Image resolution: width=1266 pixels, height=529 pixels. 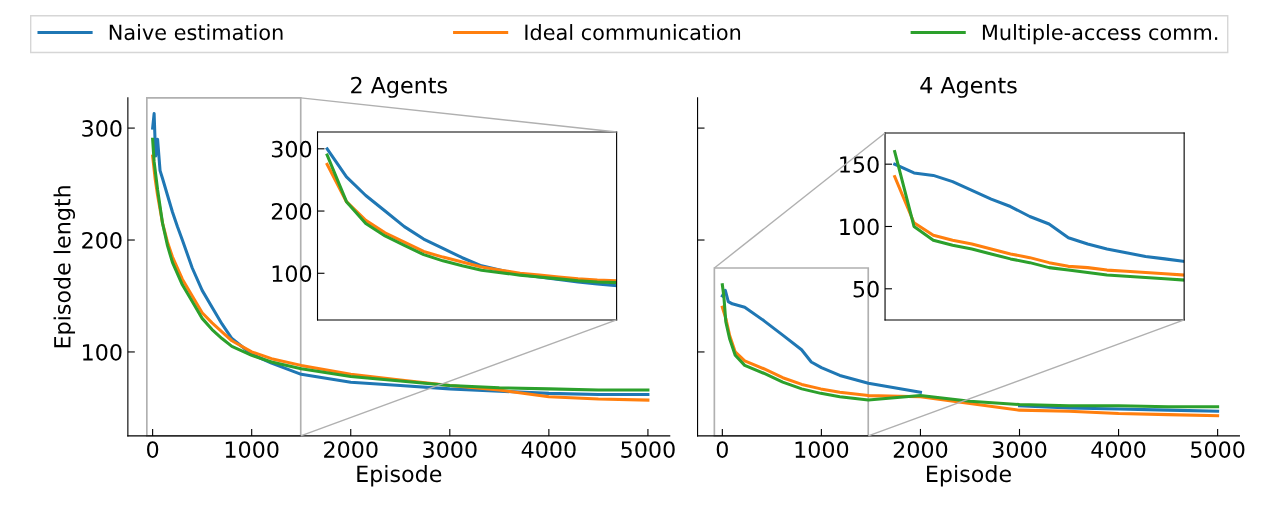 What do you see at coordinates (399, 87) in the screenshot?
I see `chart-title: 2 Agents` at bounding box center [399, 87].